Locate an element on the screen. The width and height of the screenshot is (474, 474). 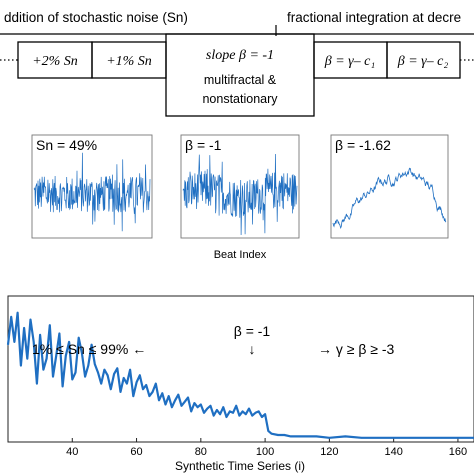
annotation-beta-label: β = -1 is located at coordinates (252, 331).